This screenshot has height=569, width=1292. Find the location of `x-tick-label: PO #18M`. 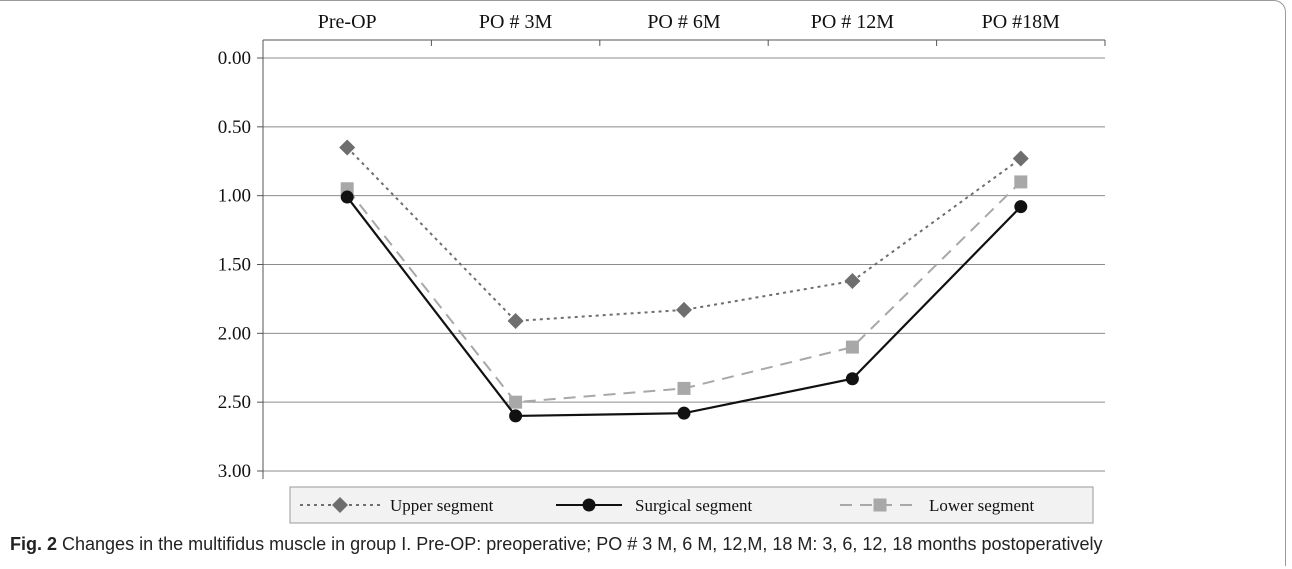

x-tick-label: PO #18M is located at coordinates (1021, 22).